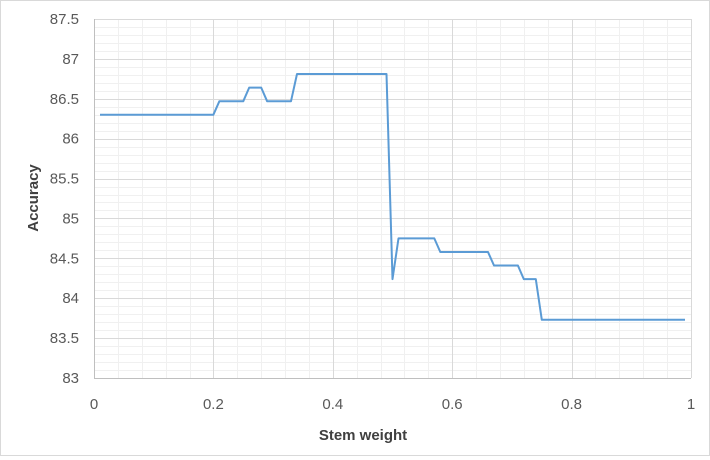 The width and height of the screenshot is (710, 460). What do you see at coordinates (392, 404) in the screenshot?
I see `x-tick-labels: 0 0.2 0.4 0.6 0.8 1` at bounding box center [392, 404].